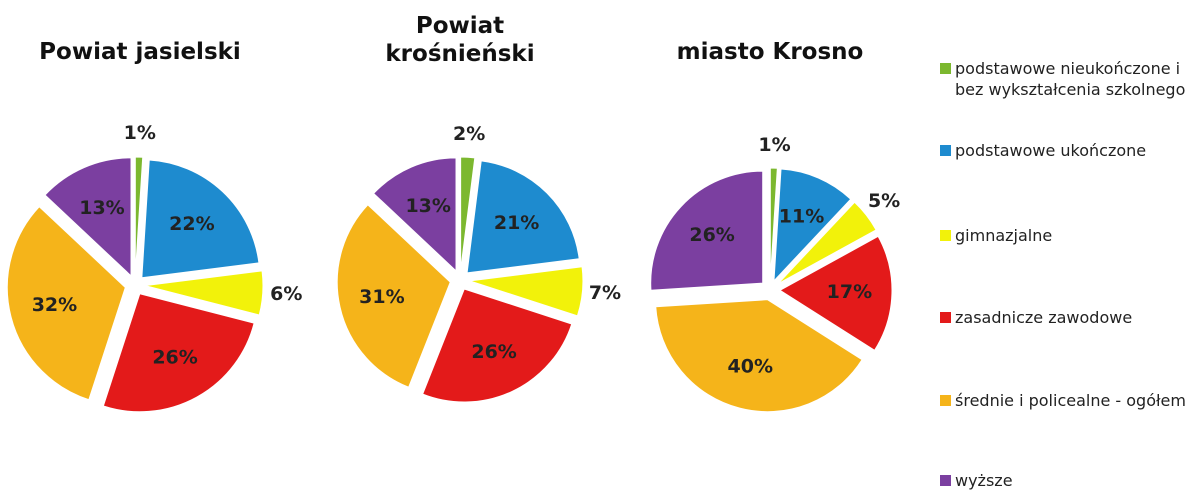 The height and width of the screenshot is (491, 1196). I want to click on legend-label: gimnazjalne, so click(1004, 235).